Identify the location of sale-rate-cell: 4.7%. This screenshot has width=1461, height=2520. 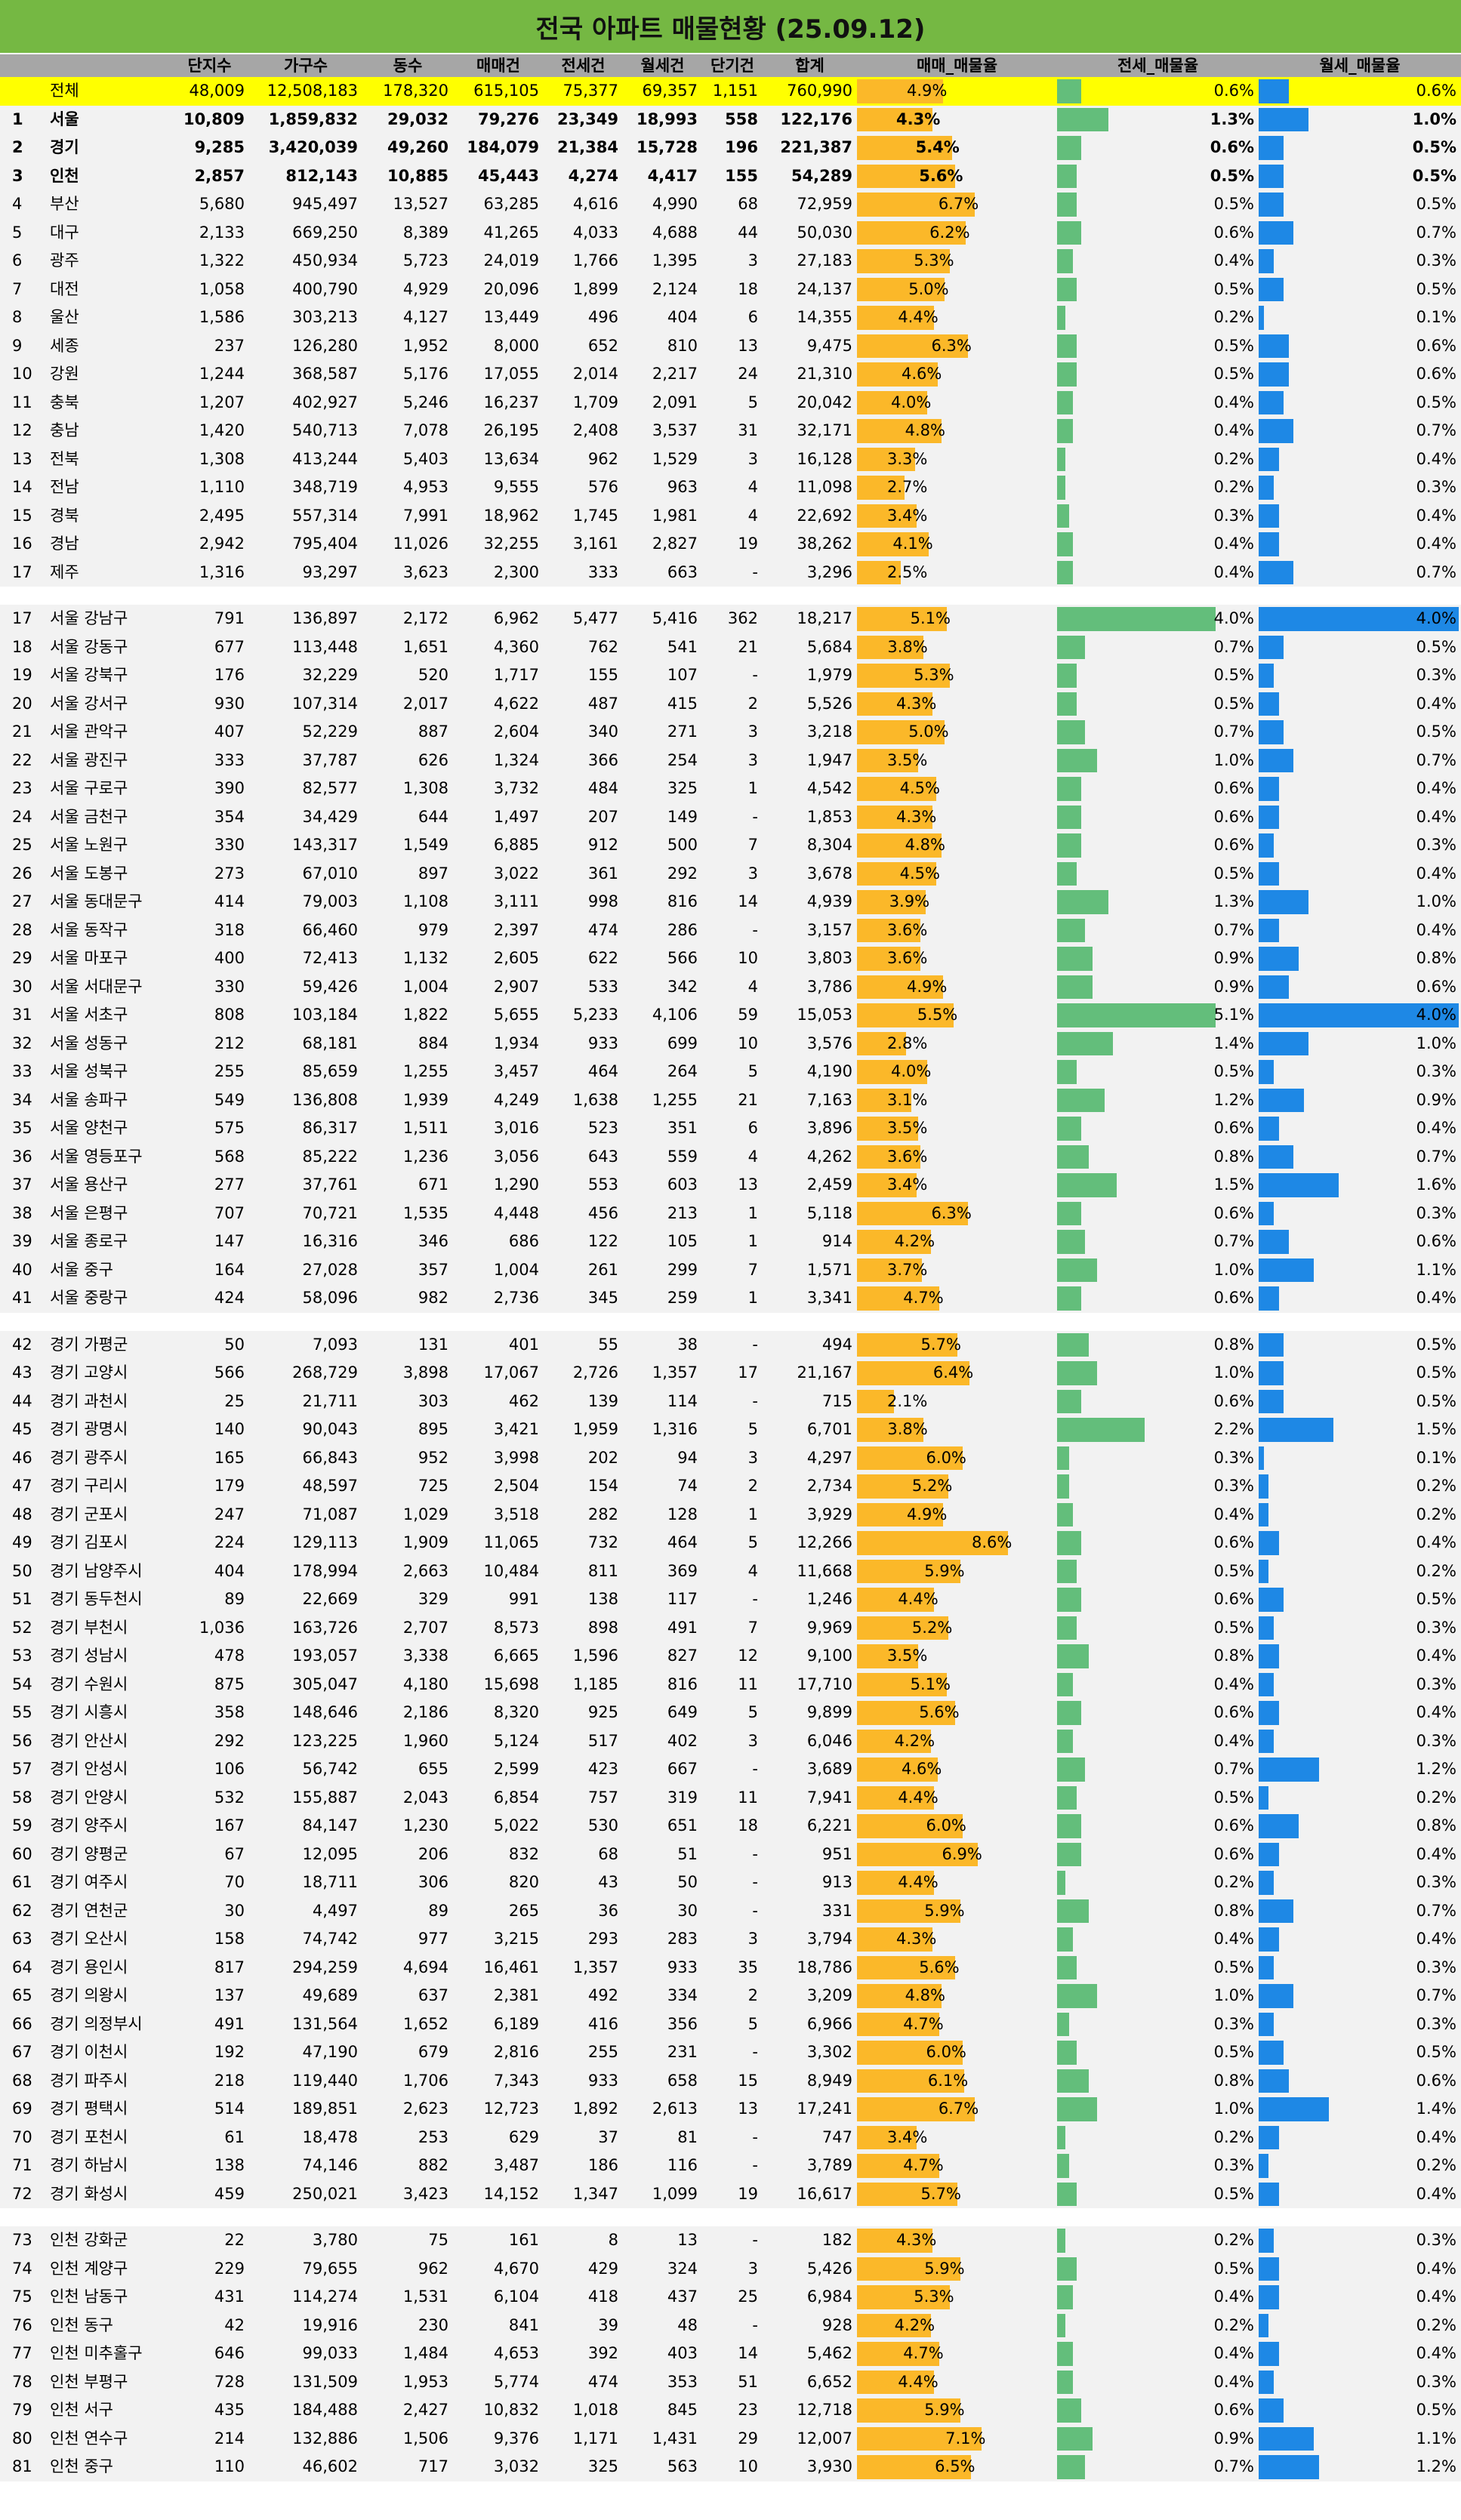
(957, 1298).